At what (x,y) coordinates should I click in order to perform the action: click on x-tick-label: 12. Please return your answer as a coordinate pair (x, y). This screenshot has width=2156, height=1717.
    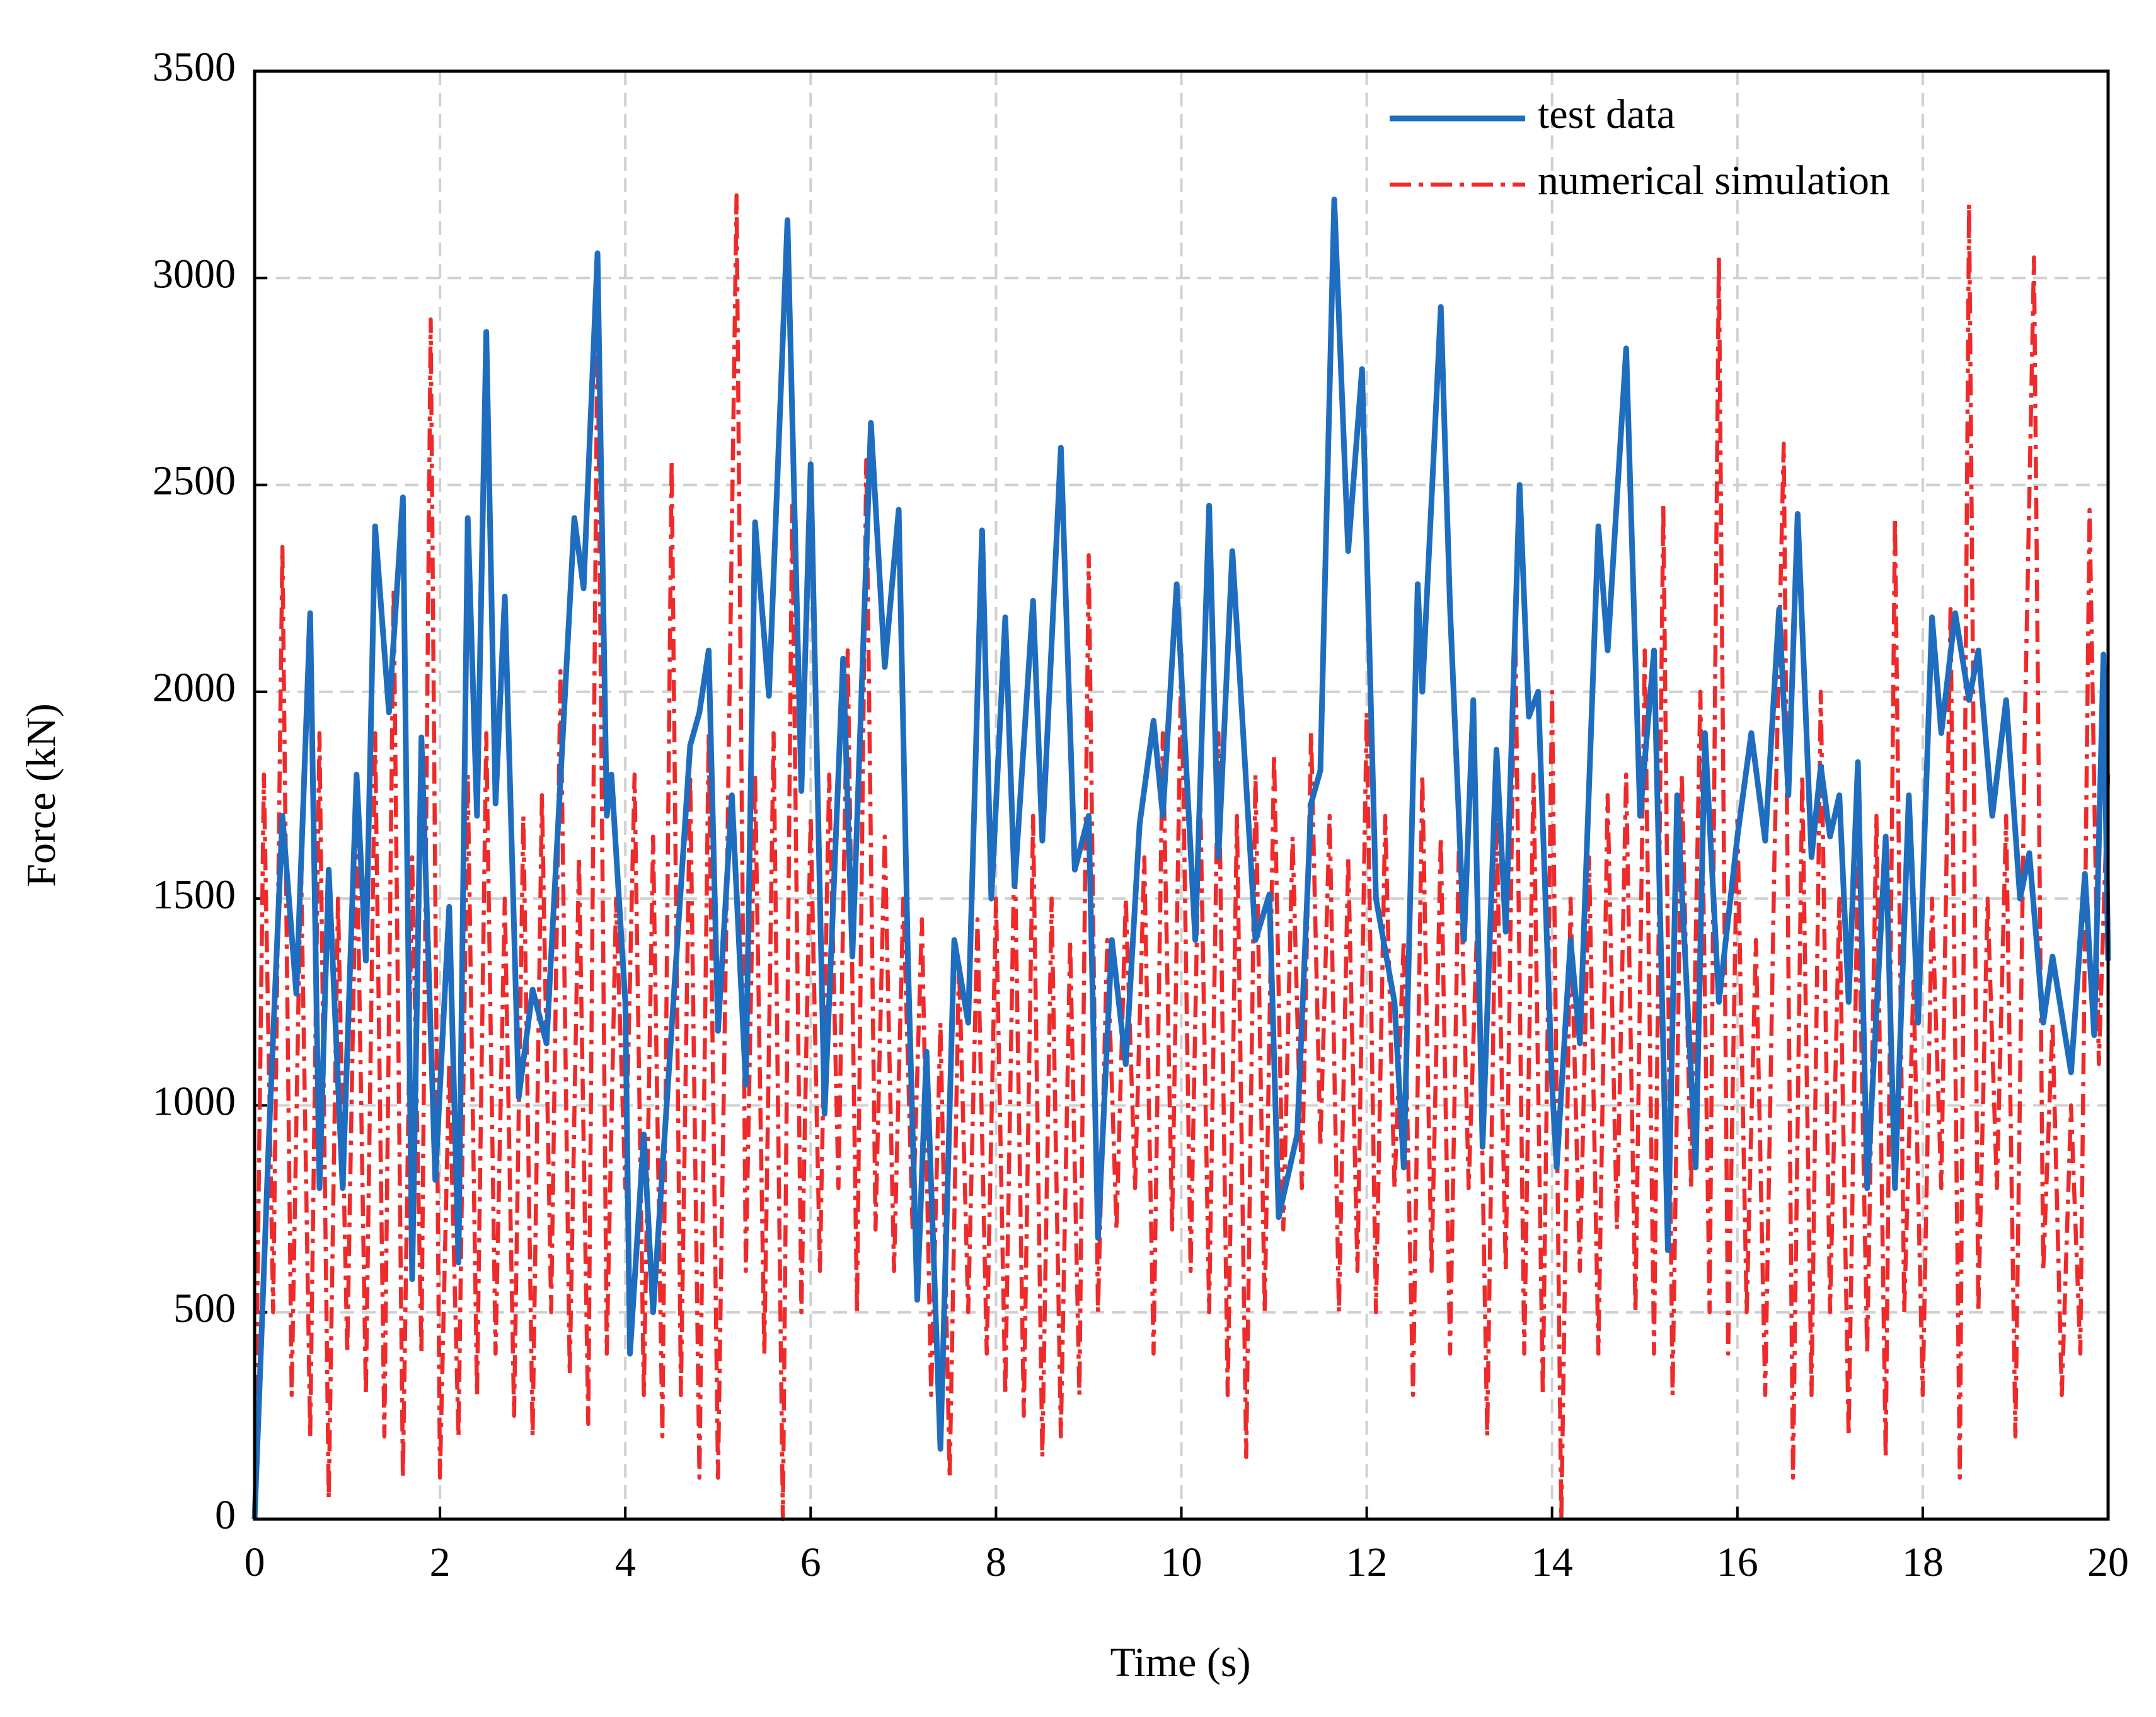
    Looking at the image, I should click on (1367, 1562).